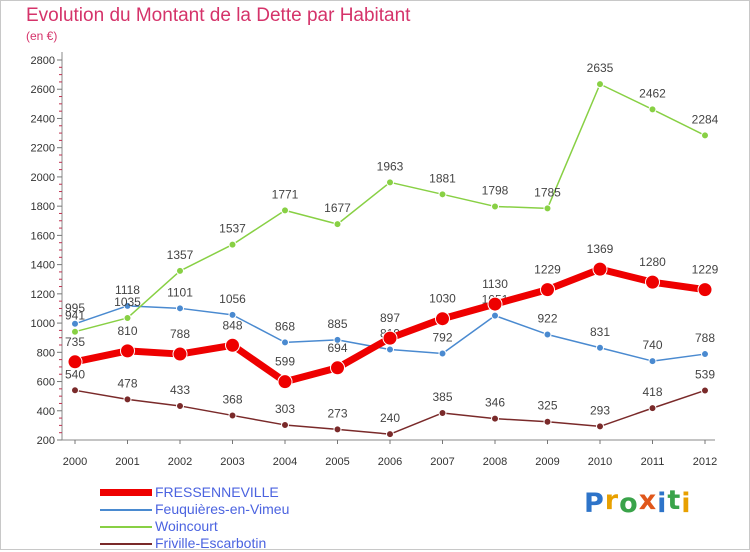 This screenshot has width=750, height=552. What do you see at coordinates (75, 342) in the screenshot?
I see `data-label-fressenneville: 735` at bounding box center [75, 342].